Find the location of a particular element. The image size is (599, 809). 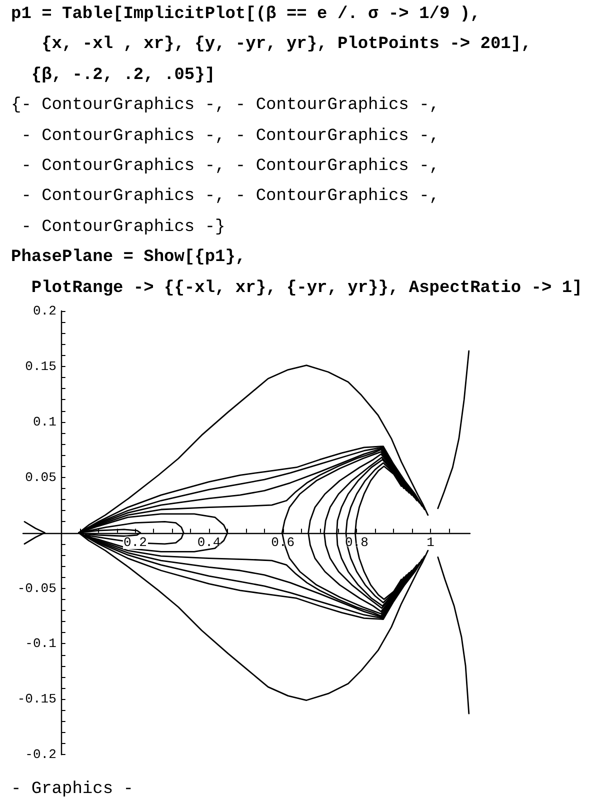

x-tick-label: 1 is located at coordinates (430, 542).